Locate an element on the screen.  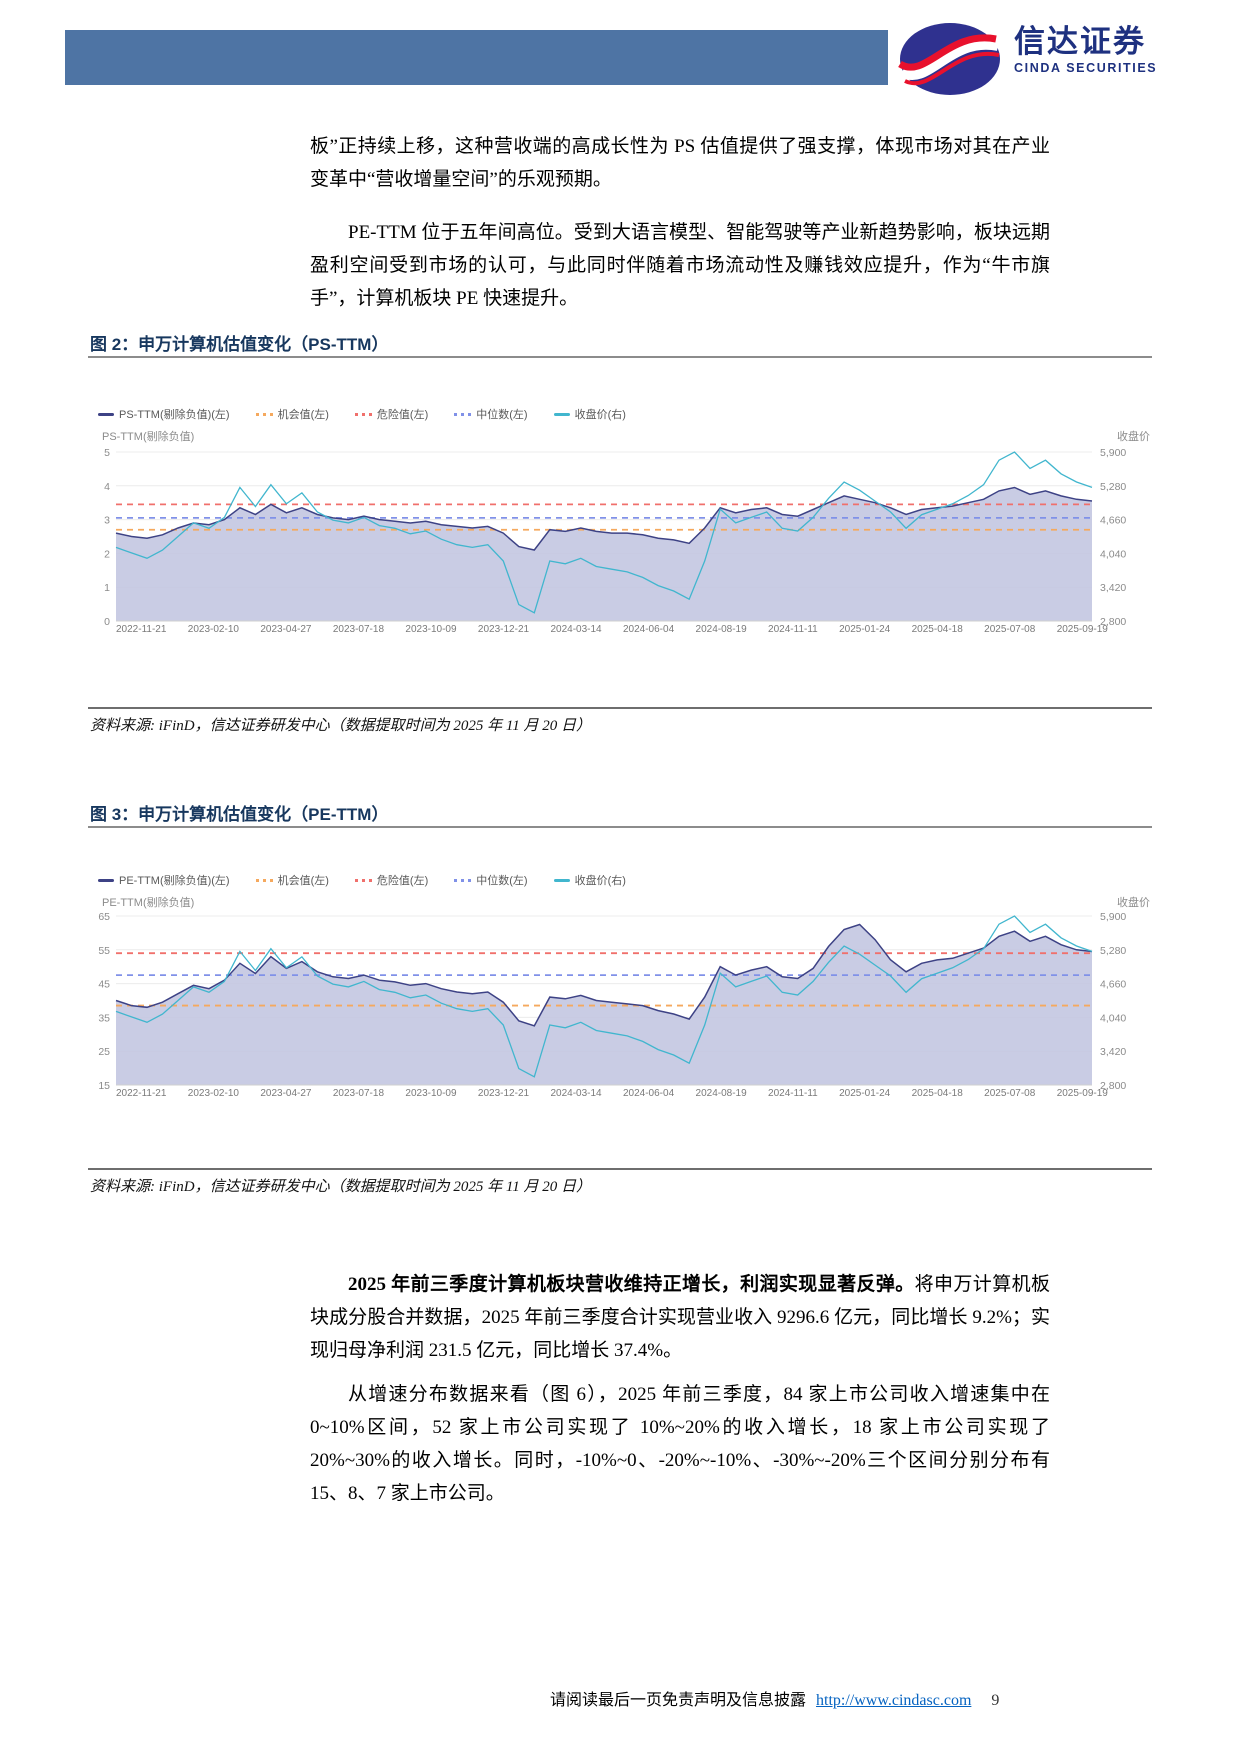
svg-text: 15 is located at coordinates (104, 1086).